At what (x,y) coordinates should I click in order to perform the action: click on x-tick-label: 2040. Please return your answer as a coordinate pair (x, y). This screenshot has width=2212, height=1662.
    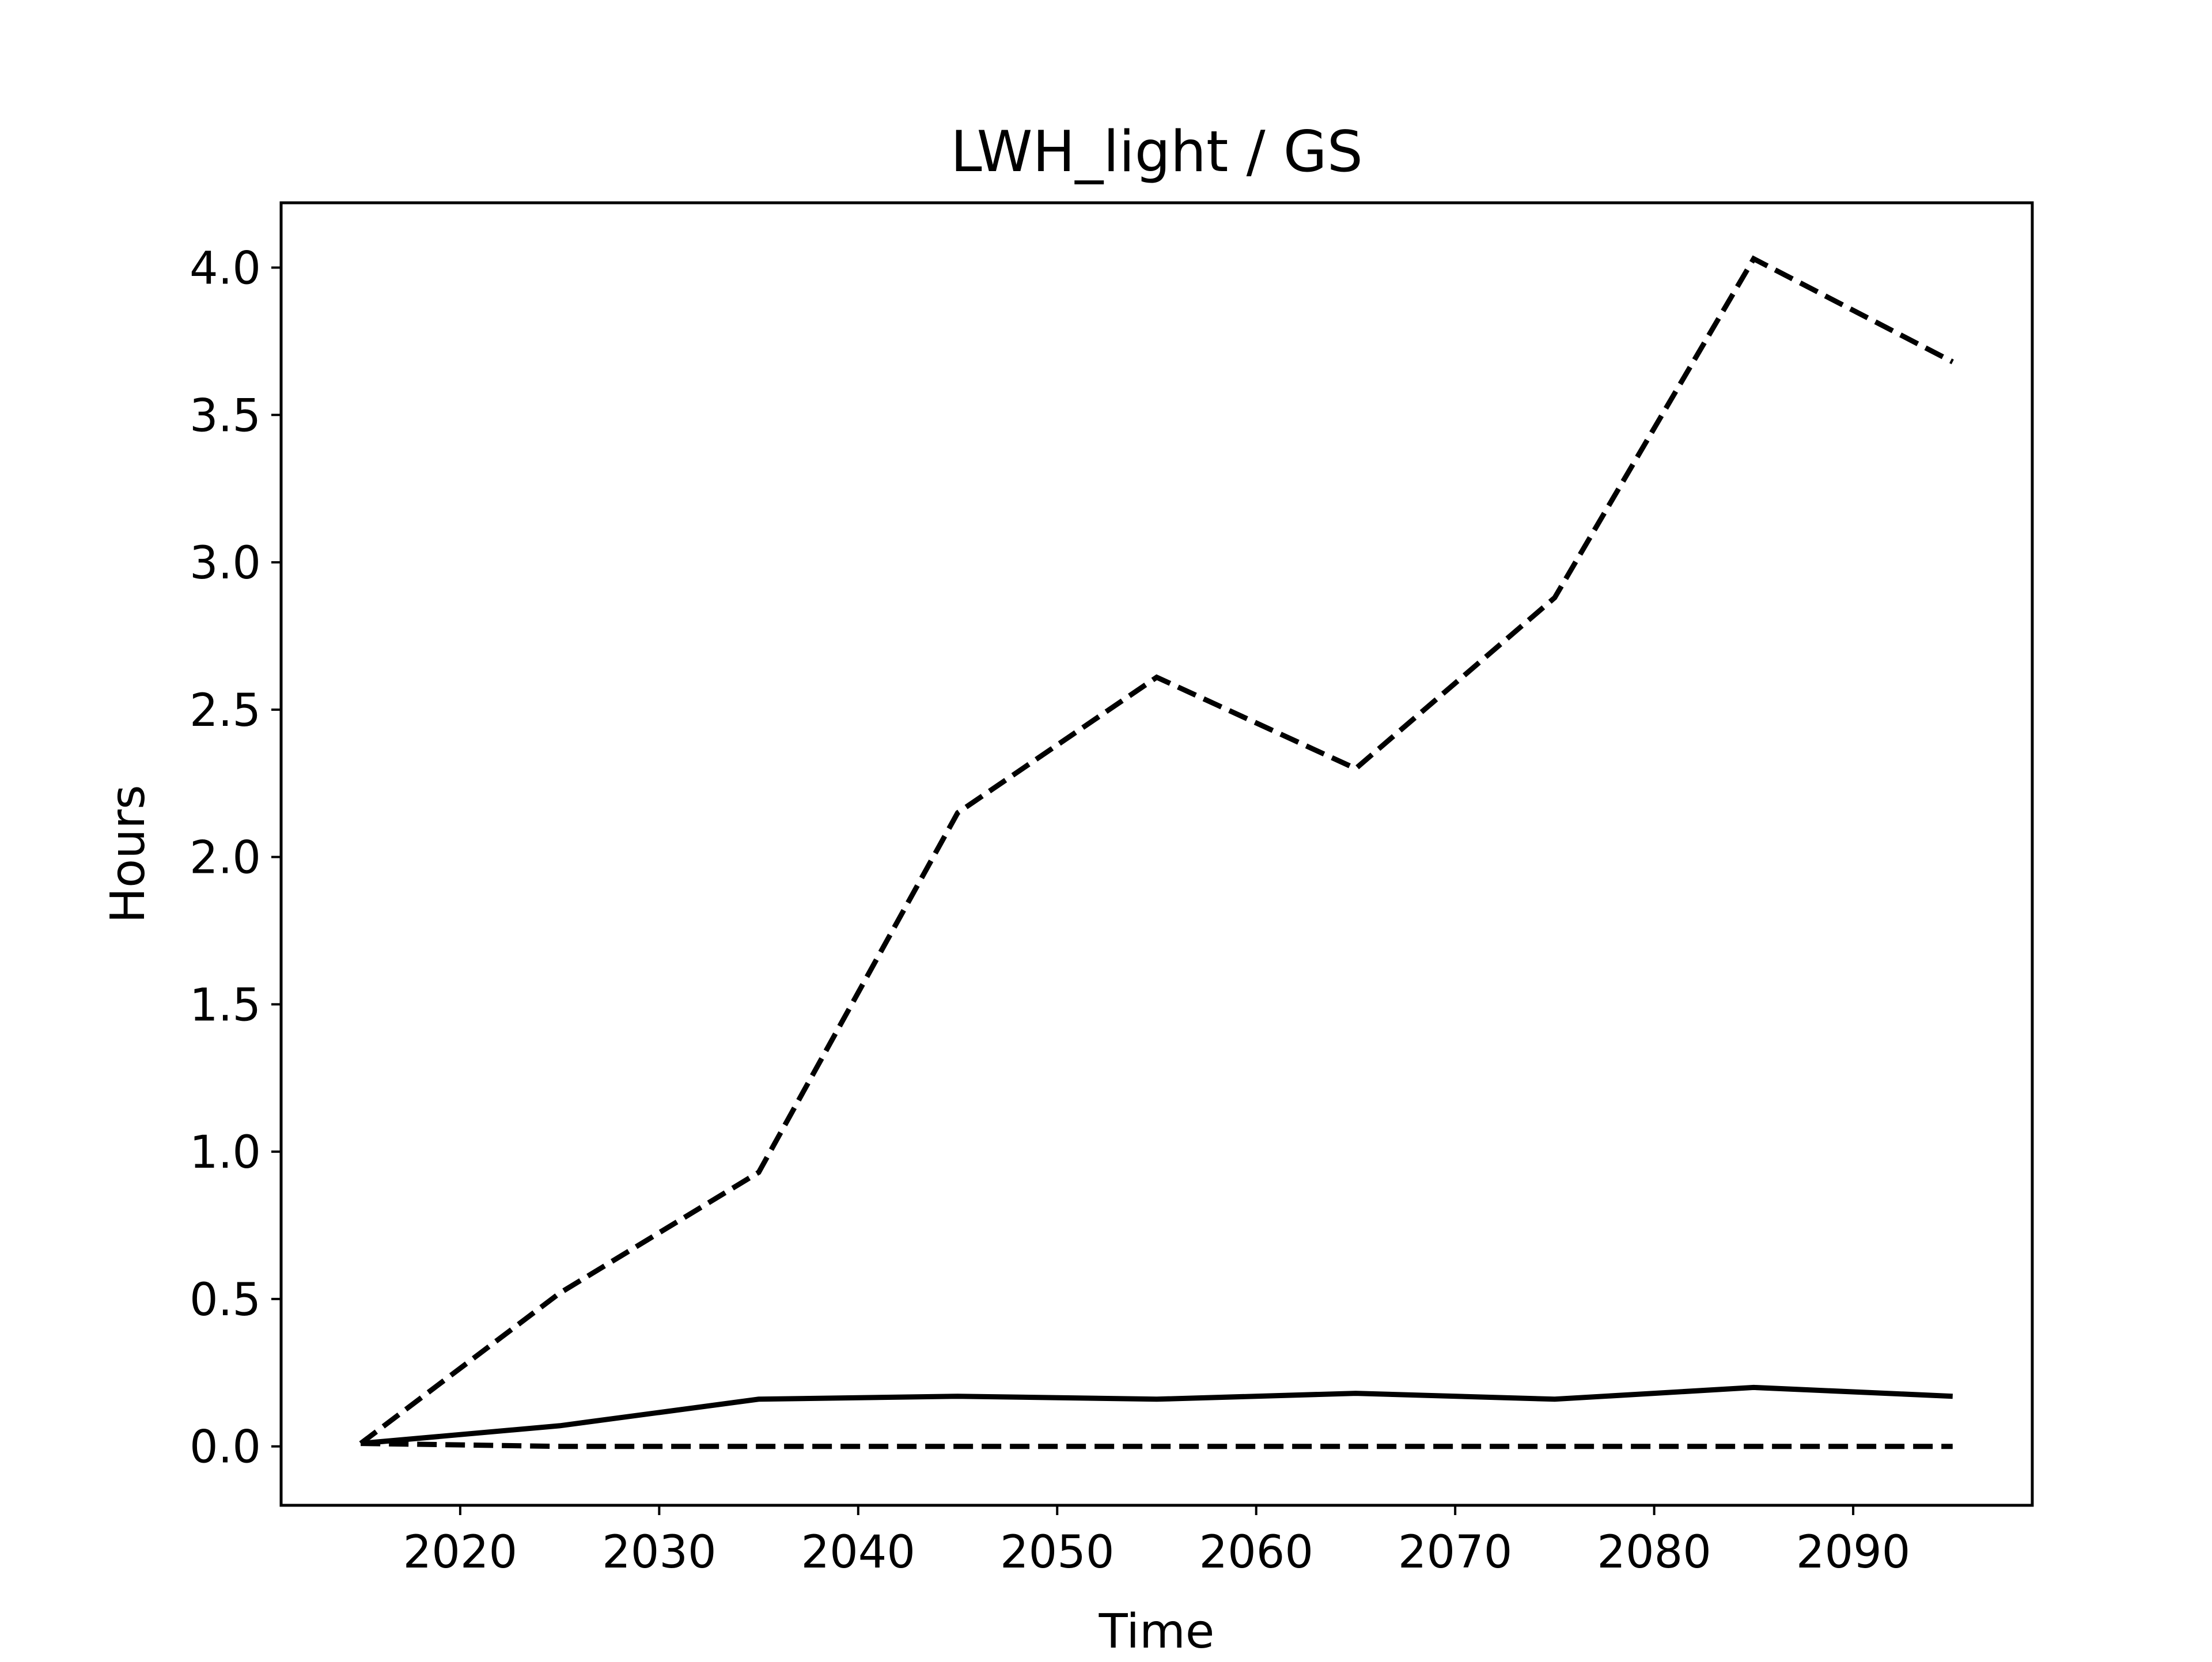
    Looking at the image, I should click on (858, 1553).